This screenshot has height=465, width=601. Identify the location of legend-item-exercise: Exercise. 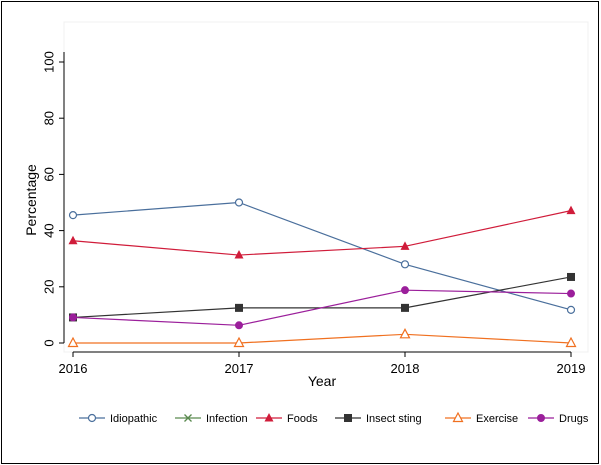
(481, 418).